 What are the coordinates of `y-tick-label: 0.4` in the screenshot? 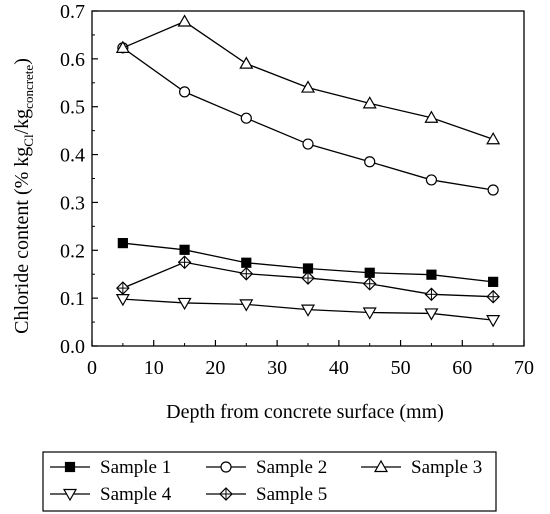 It's located at (72, 156).